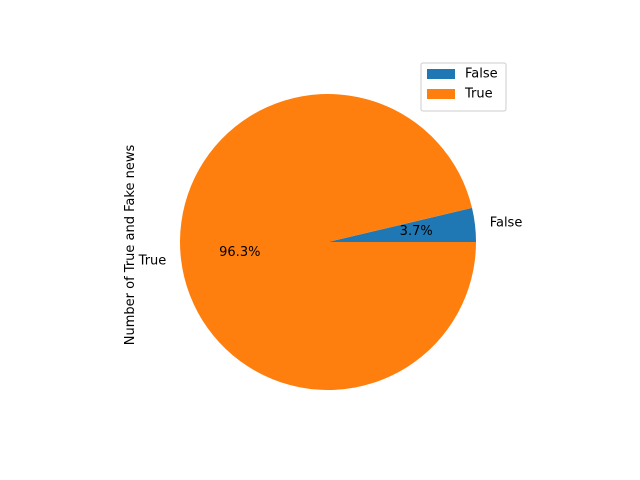 This screenshot has height=480, width=640. What do you see at coordinates (478, 94) in the screenshot?
I see `legend-label-true: True` at bounding box center [478, 94].